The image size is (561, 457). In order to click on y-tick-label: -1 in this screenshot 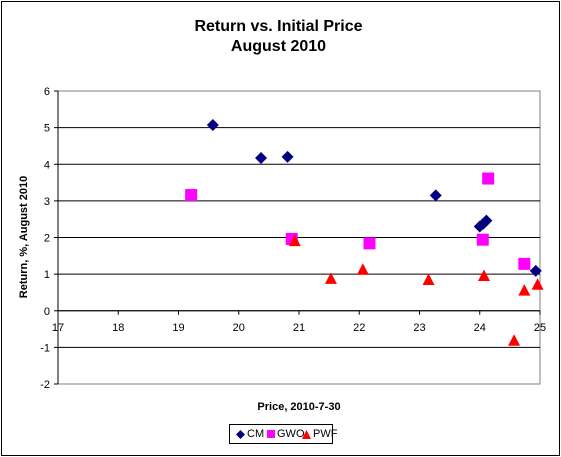, I will do `click(45, 348)`.